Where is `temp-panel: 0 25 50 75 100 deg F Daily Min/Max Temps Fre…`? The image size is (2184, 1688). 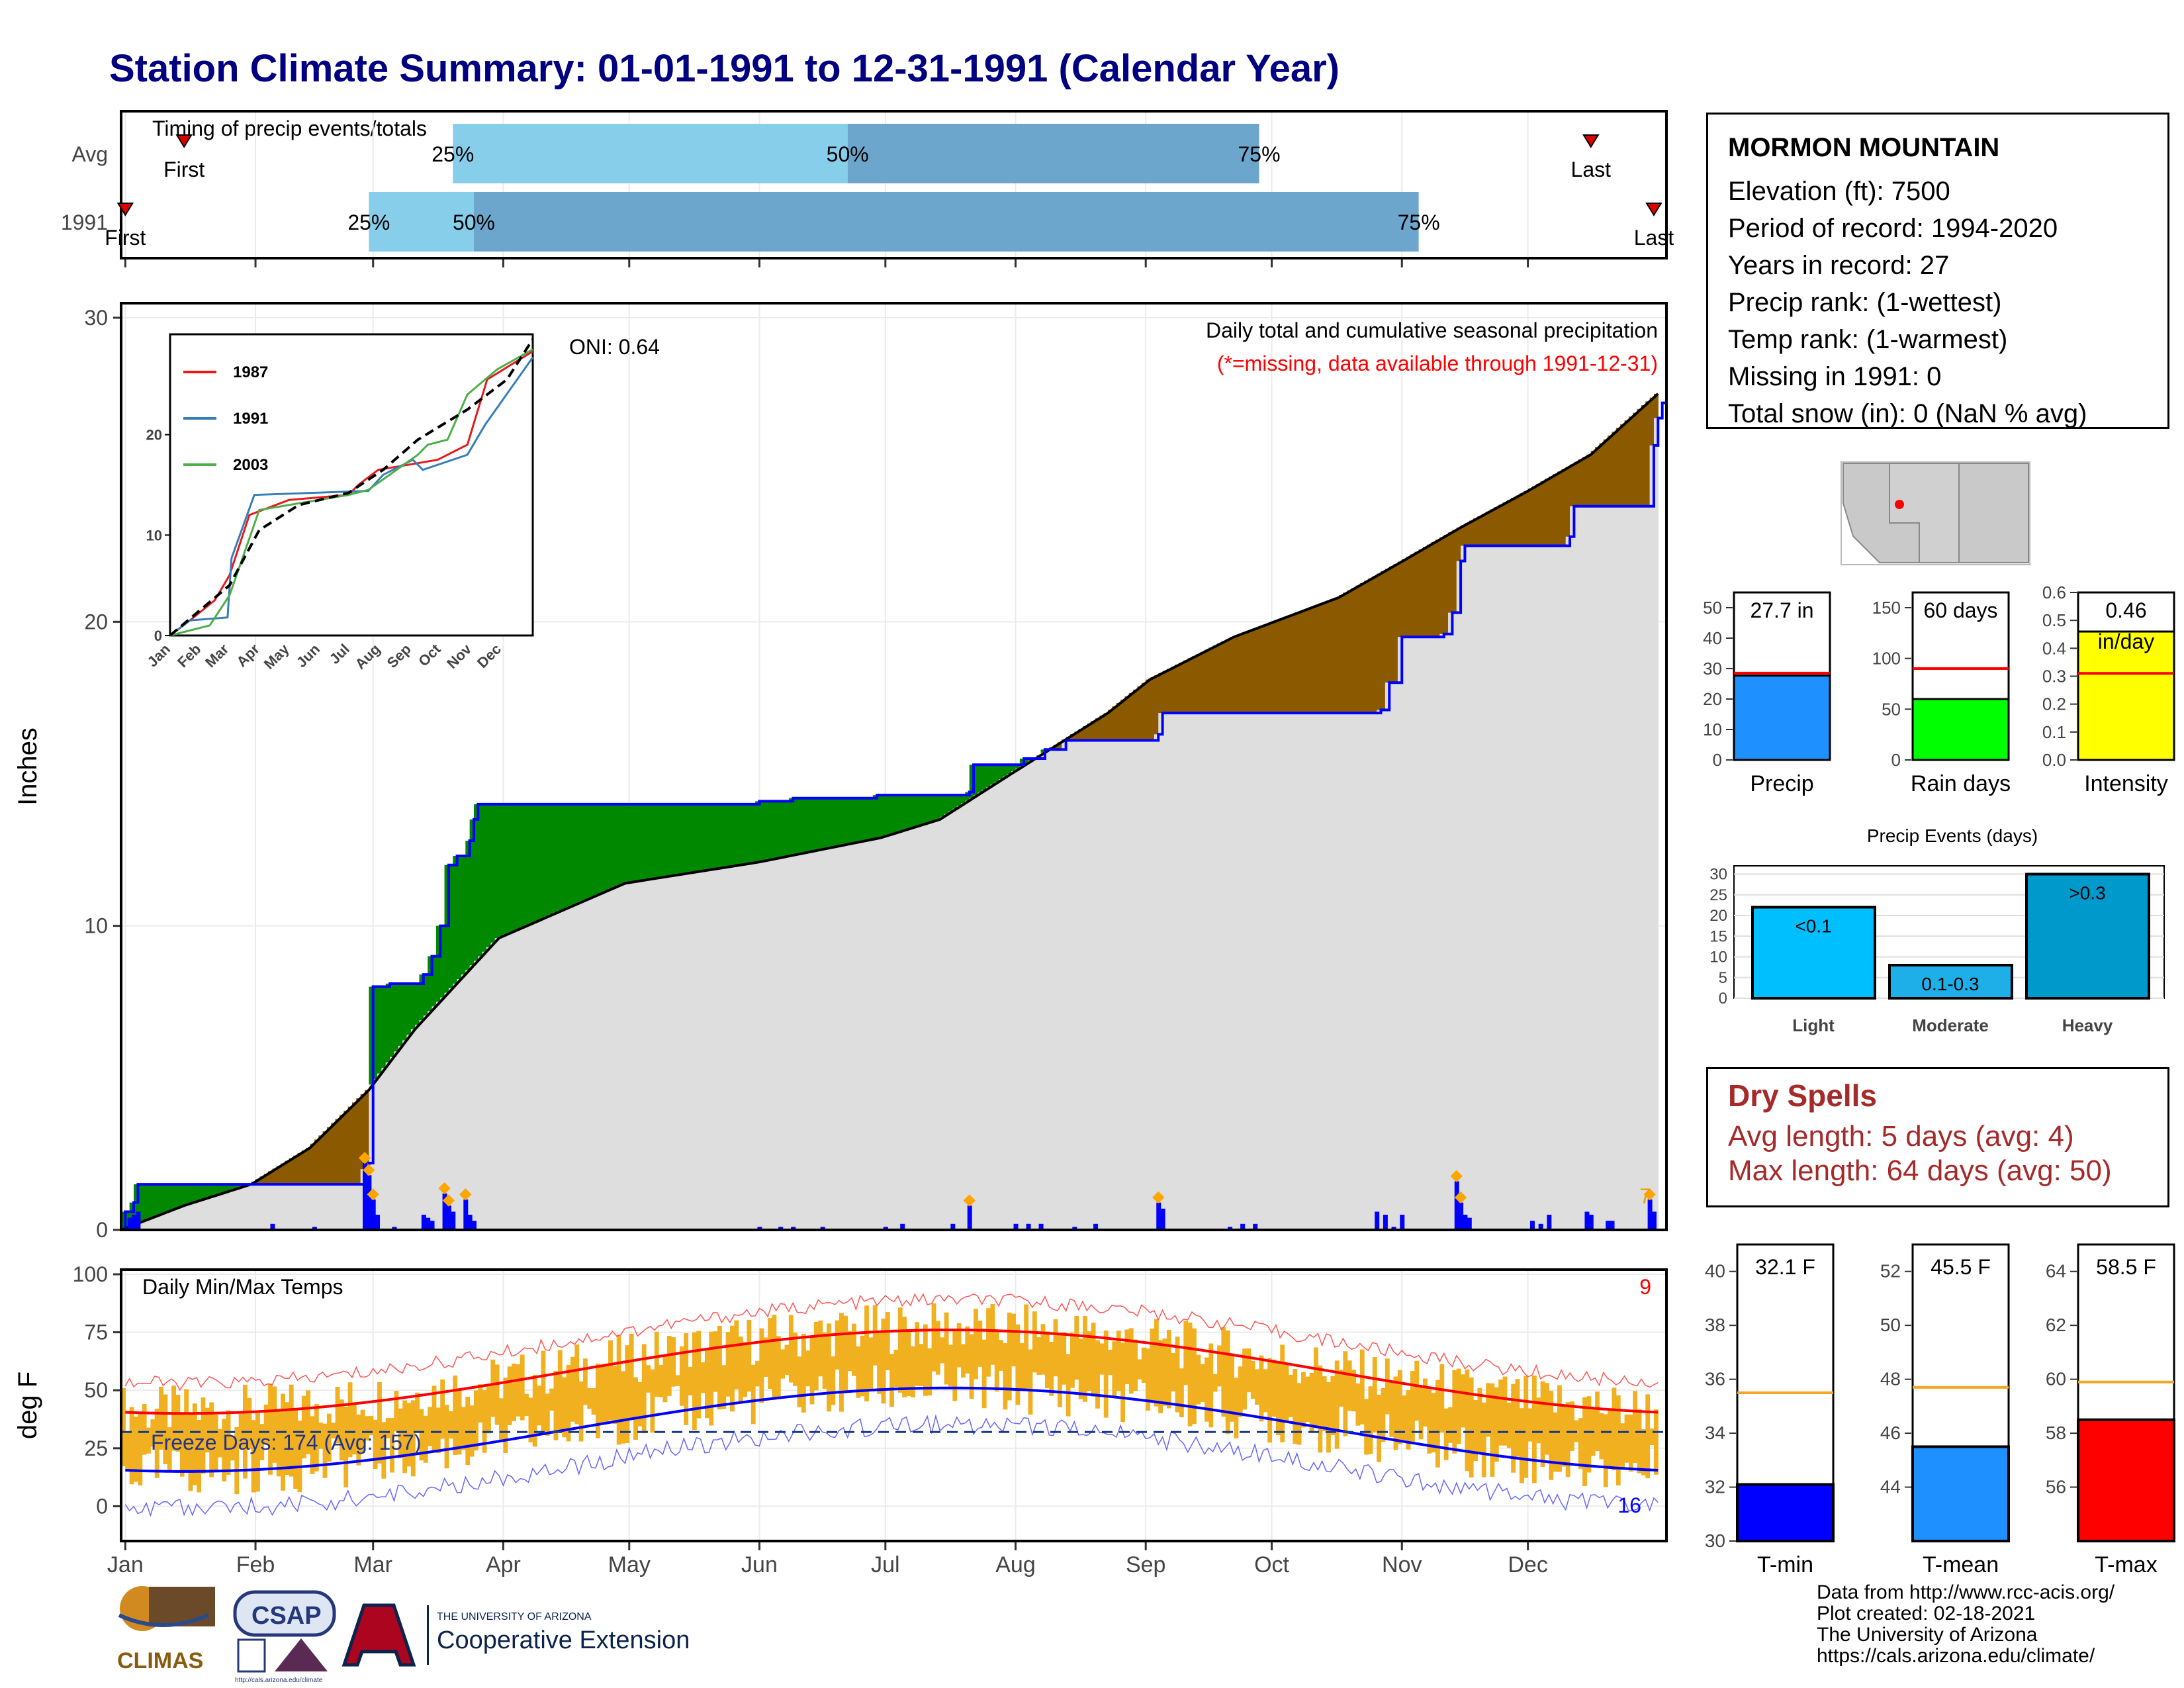
temp-panel: 0 25 50 75 100 deg F Daily Min/Max Temps Fre… is located at coordinates (840, 1402).